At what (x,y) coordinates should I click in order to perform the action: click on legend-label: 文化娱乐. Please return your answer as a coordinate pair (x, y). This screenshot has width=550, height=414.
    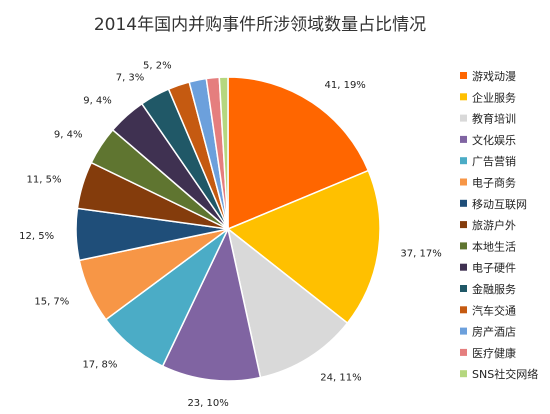
    Looking at the image, I should click on (494, 140).